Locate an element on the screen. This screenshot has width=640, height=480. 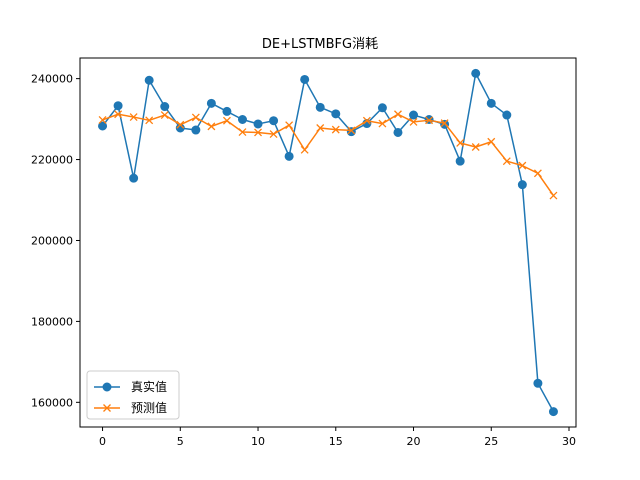
x-tick-label: 15 is located at coordinates (336, 441).